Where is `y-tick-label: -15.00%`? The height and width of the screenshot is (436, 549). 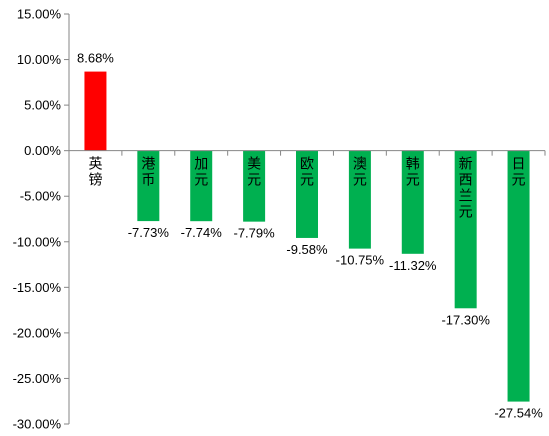 y-tick-label: -15.00% is located at coordinates (37, 287).